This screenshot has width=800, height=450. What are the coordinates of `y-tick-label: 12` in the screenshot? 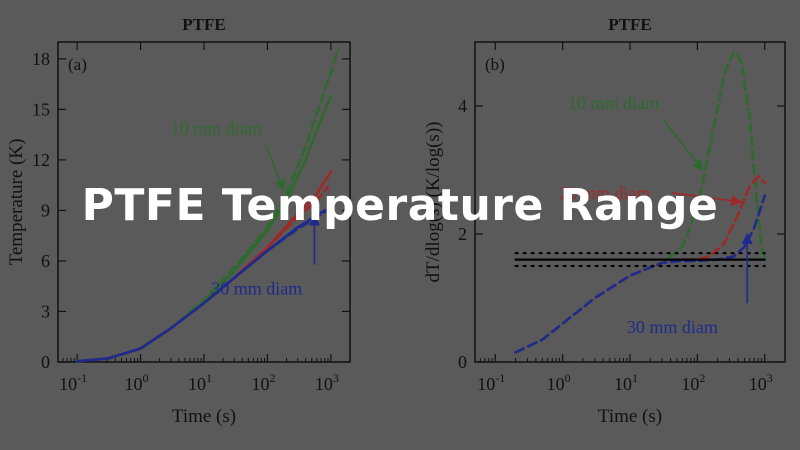 It's located at (41, 160).